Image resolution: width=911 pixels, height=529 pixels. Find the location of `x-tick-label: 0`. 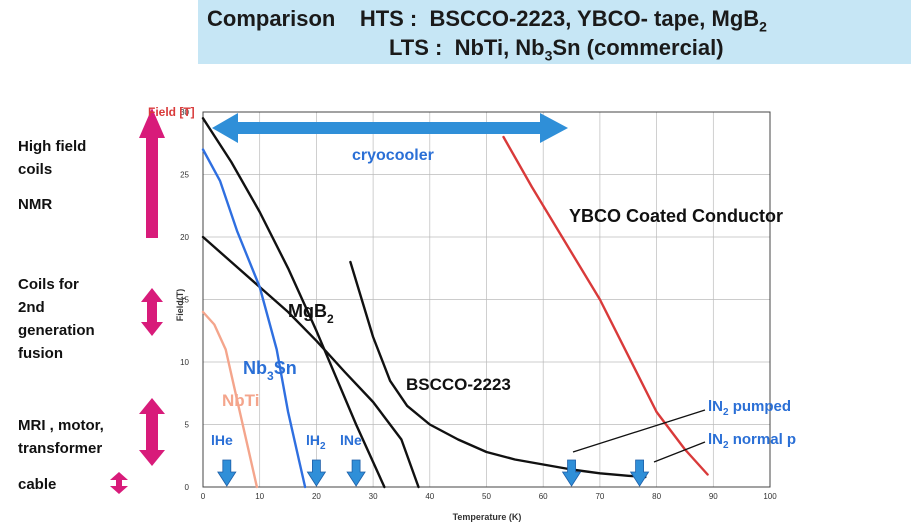

x-tick-label: 0 is located at coordinates (203, 496).